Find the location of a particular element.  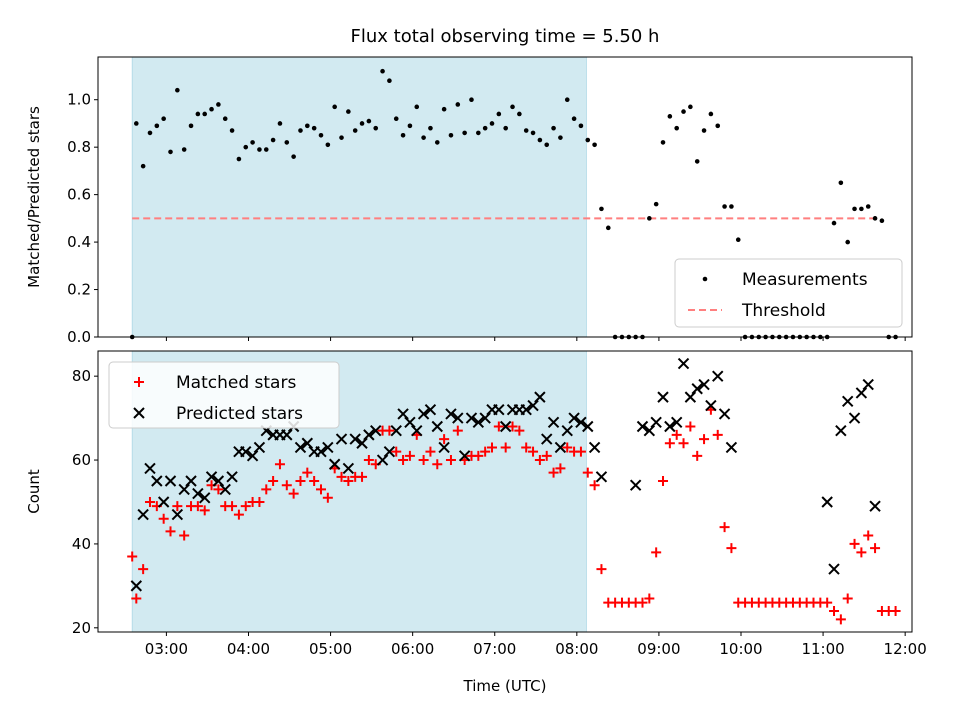

y-tick-label: 0.4 is located at coordinates (79, 242).